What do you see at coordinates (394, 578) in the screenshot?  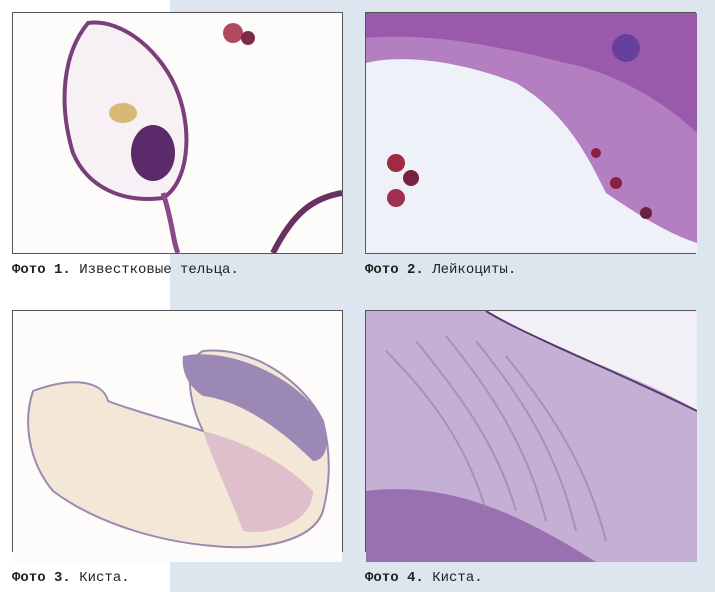 I see `caption-label: Фото 4.` at bounding box center [394, 578].